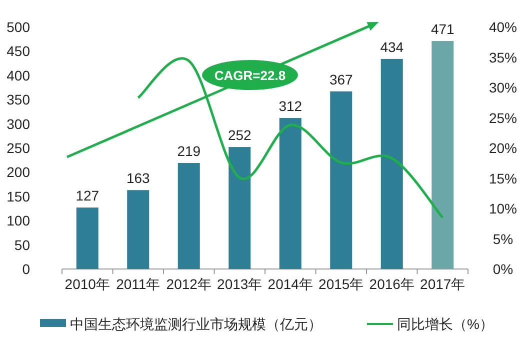 The height and width of the screenshot is (343, 521). Describe the element at coordinates (189, 284) in the screenshot. I see `x-tick-label: 2012年` at that location.